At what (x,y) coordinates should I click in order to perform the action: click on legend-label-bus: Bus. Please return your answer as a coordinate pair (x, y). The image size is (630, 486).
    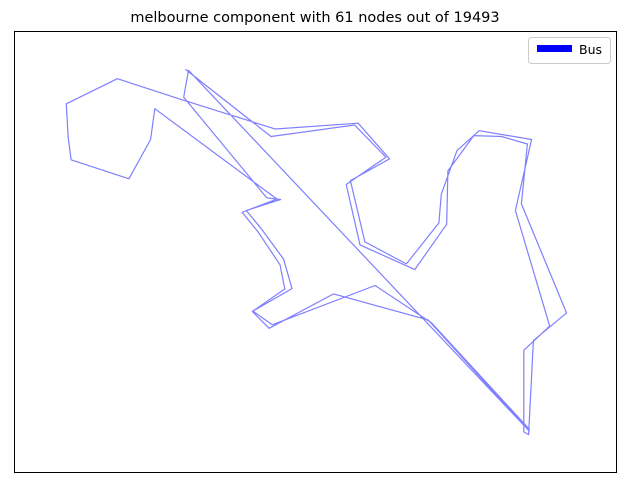
    Looking at the image, I should click on (590, 49).